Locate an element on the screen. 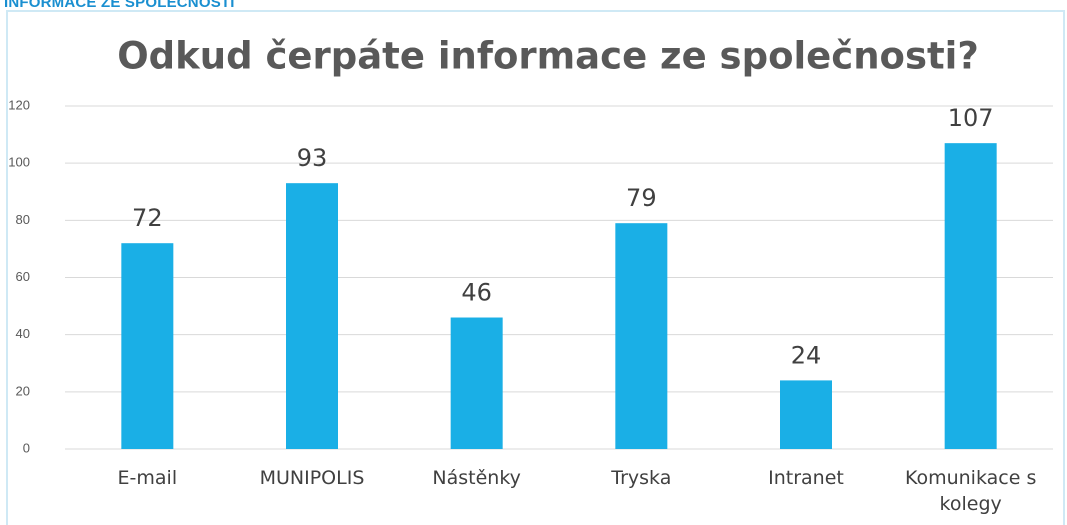 This screenshot has height=525, width=1067. y-tick-label: 40 is located at coordinates (23, 333).